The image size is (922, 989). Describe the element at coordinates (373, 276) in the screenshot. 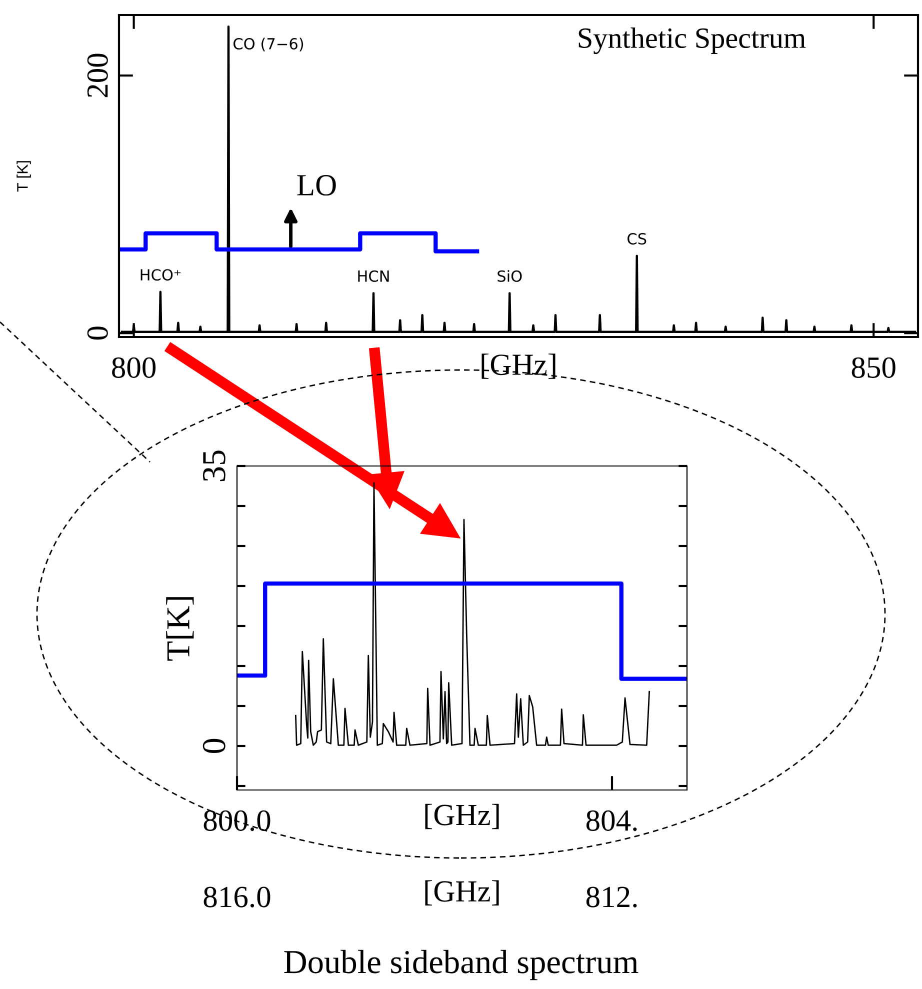

I see `annotation: HCN` at that location.